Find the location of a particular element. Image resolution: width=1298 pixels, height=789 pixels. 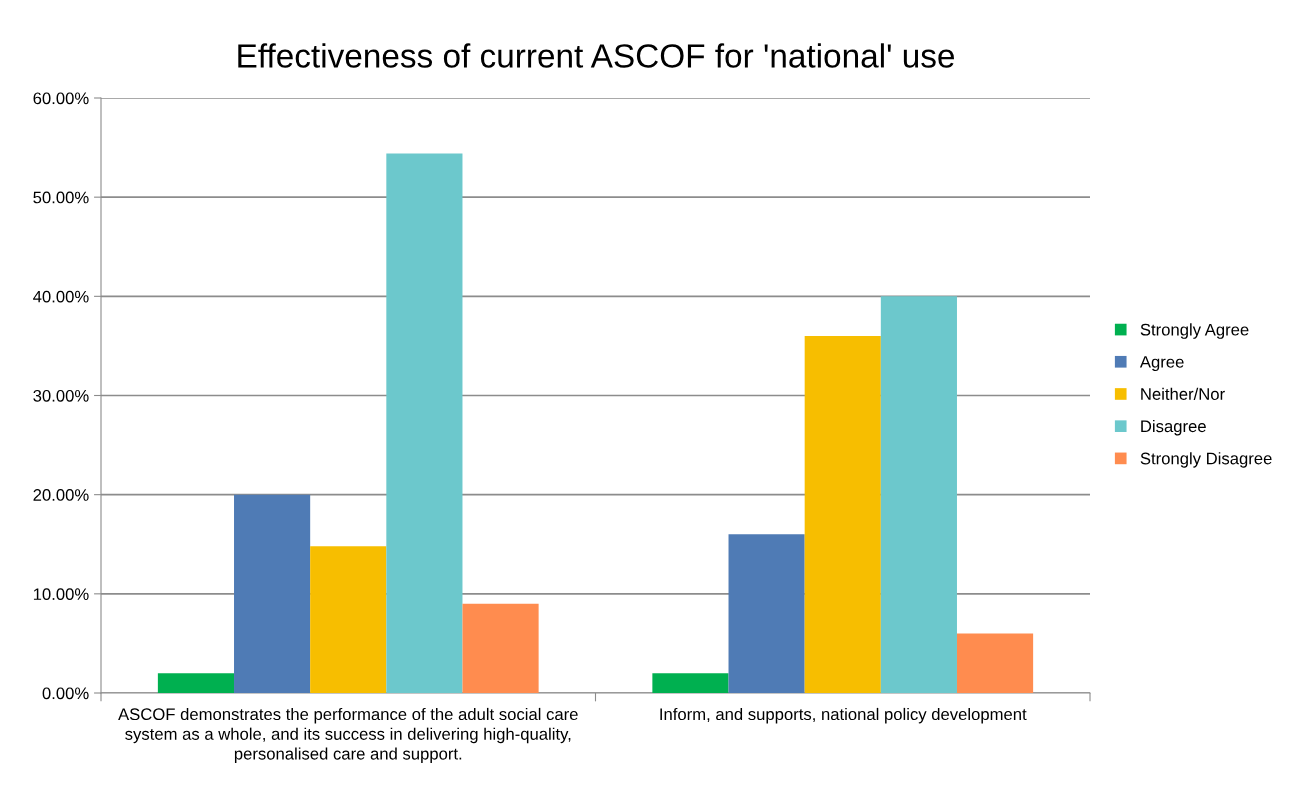

legend-label: Strongly Agree is located at coordinates (1194, 331).